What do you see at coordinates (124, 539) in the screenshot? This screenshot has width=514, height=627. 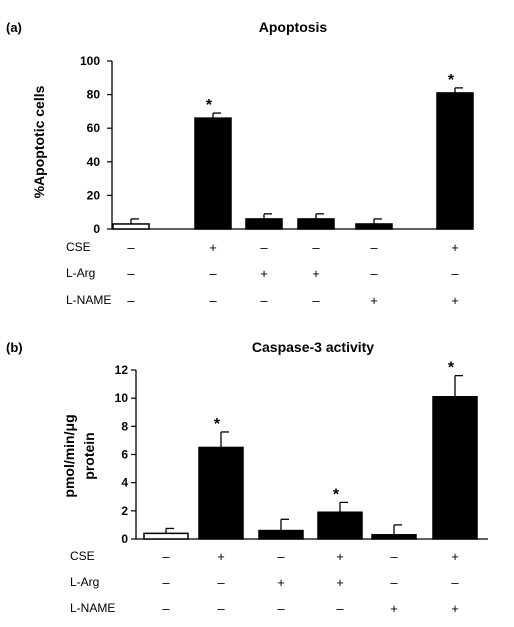 I see `panel-b-ytick-label: 0` at bounding box center [124, 539].